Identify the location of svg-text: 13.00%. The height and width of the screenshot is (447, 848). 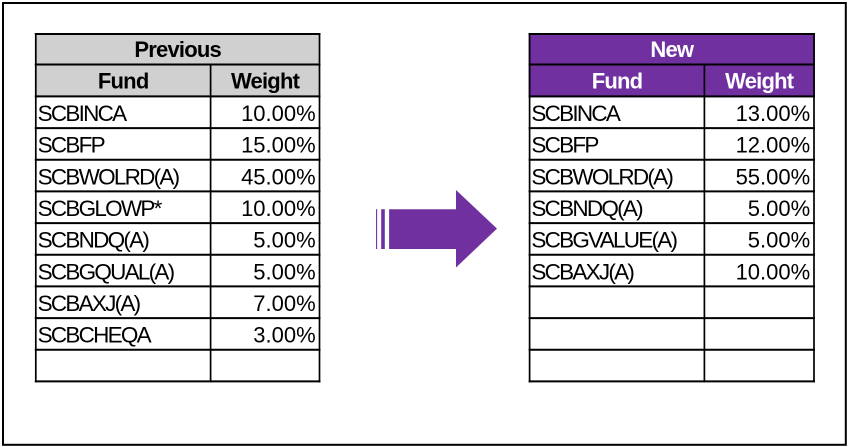
(773, 113).